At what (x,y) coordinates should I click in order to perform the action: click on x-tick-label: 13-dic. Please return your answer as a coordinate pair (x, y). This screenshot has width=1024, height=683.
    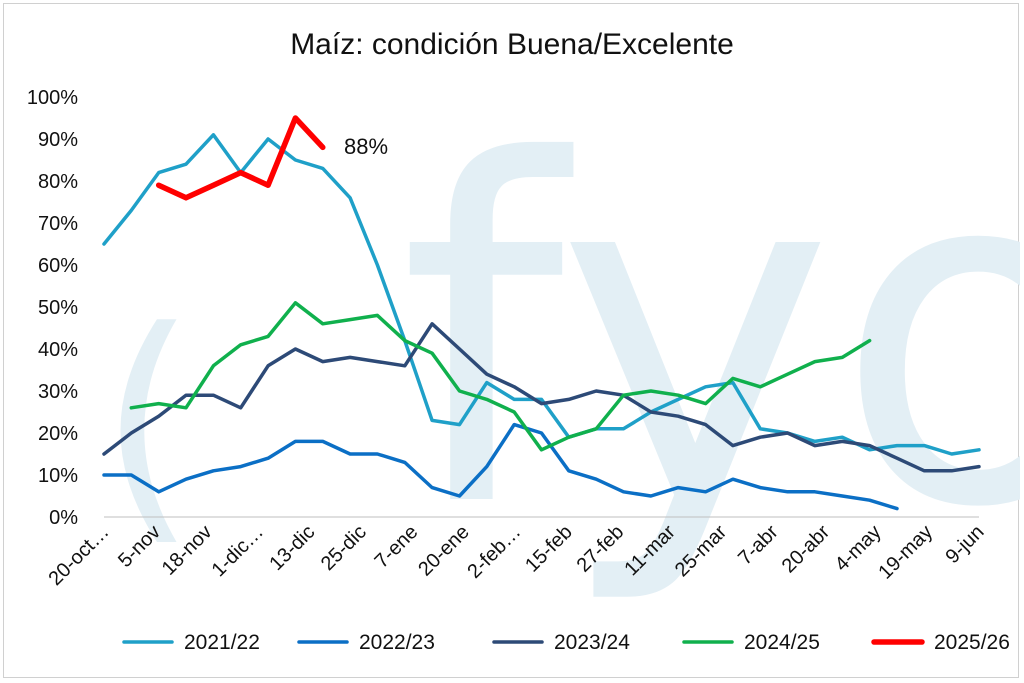
    Looking at the image, I should click on (292, 548).